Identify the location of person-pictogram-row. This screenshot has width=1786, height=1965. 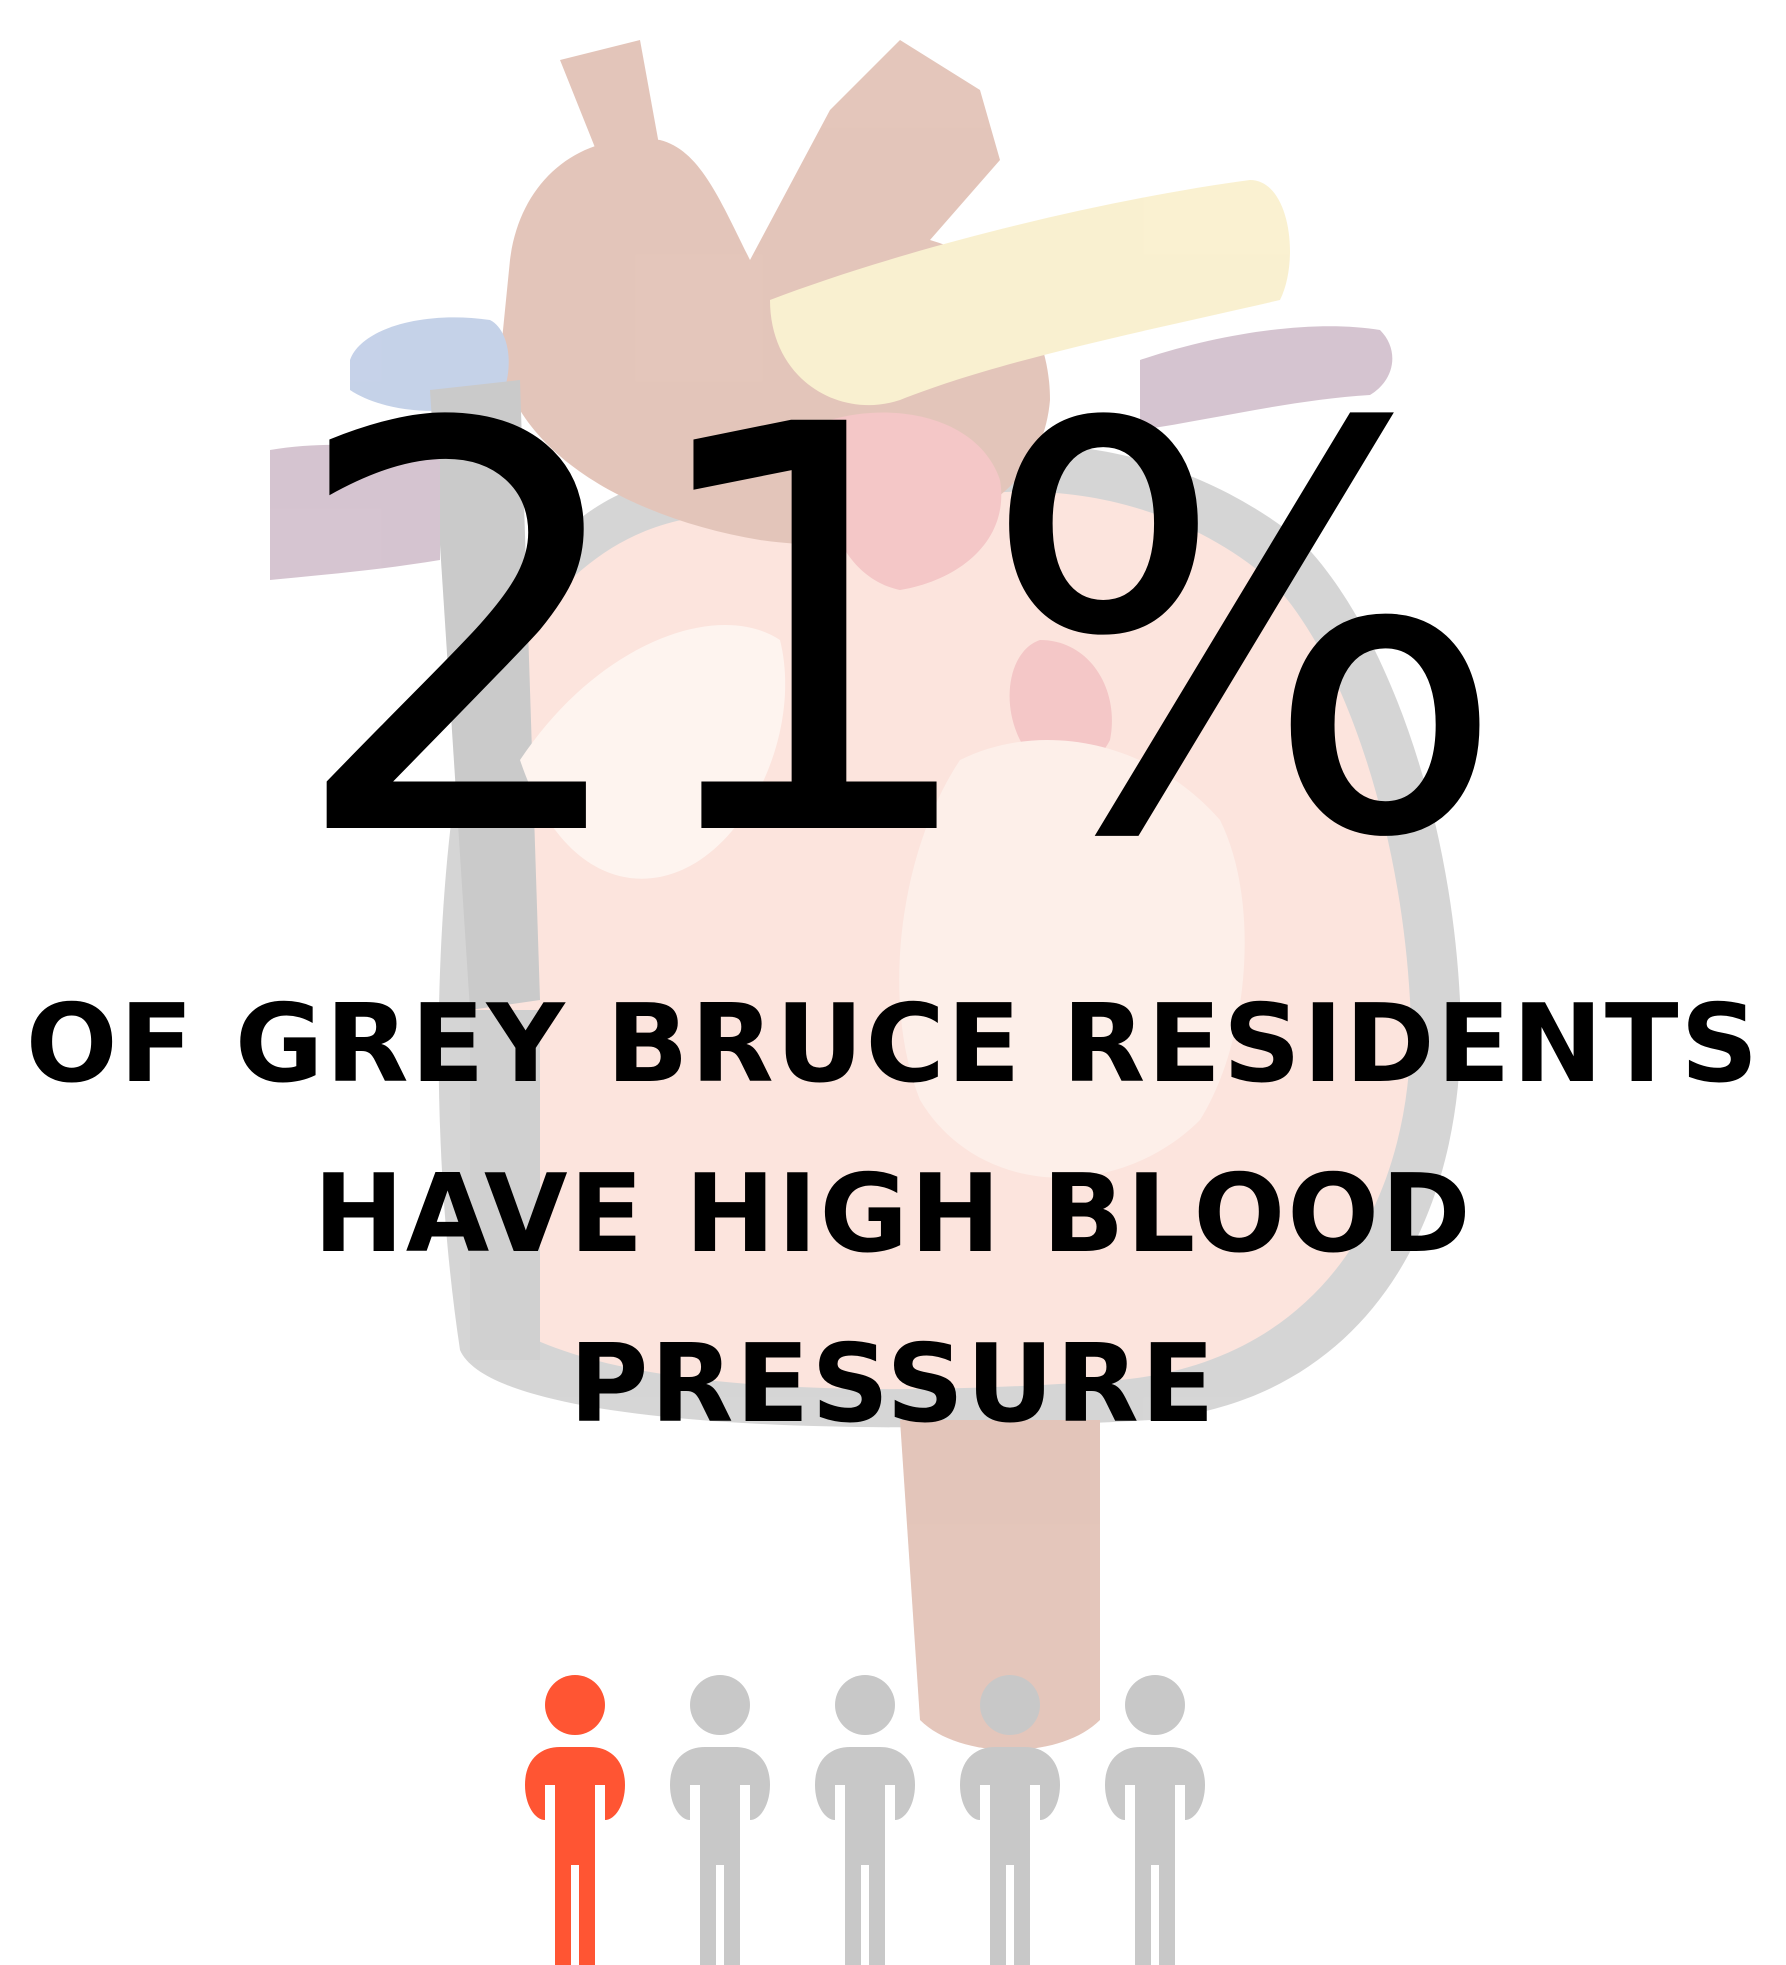
(865, 1820).